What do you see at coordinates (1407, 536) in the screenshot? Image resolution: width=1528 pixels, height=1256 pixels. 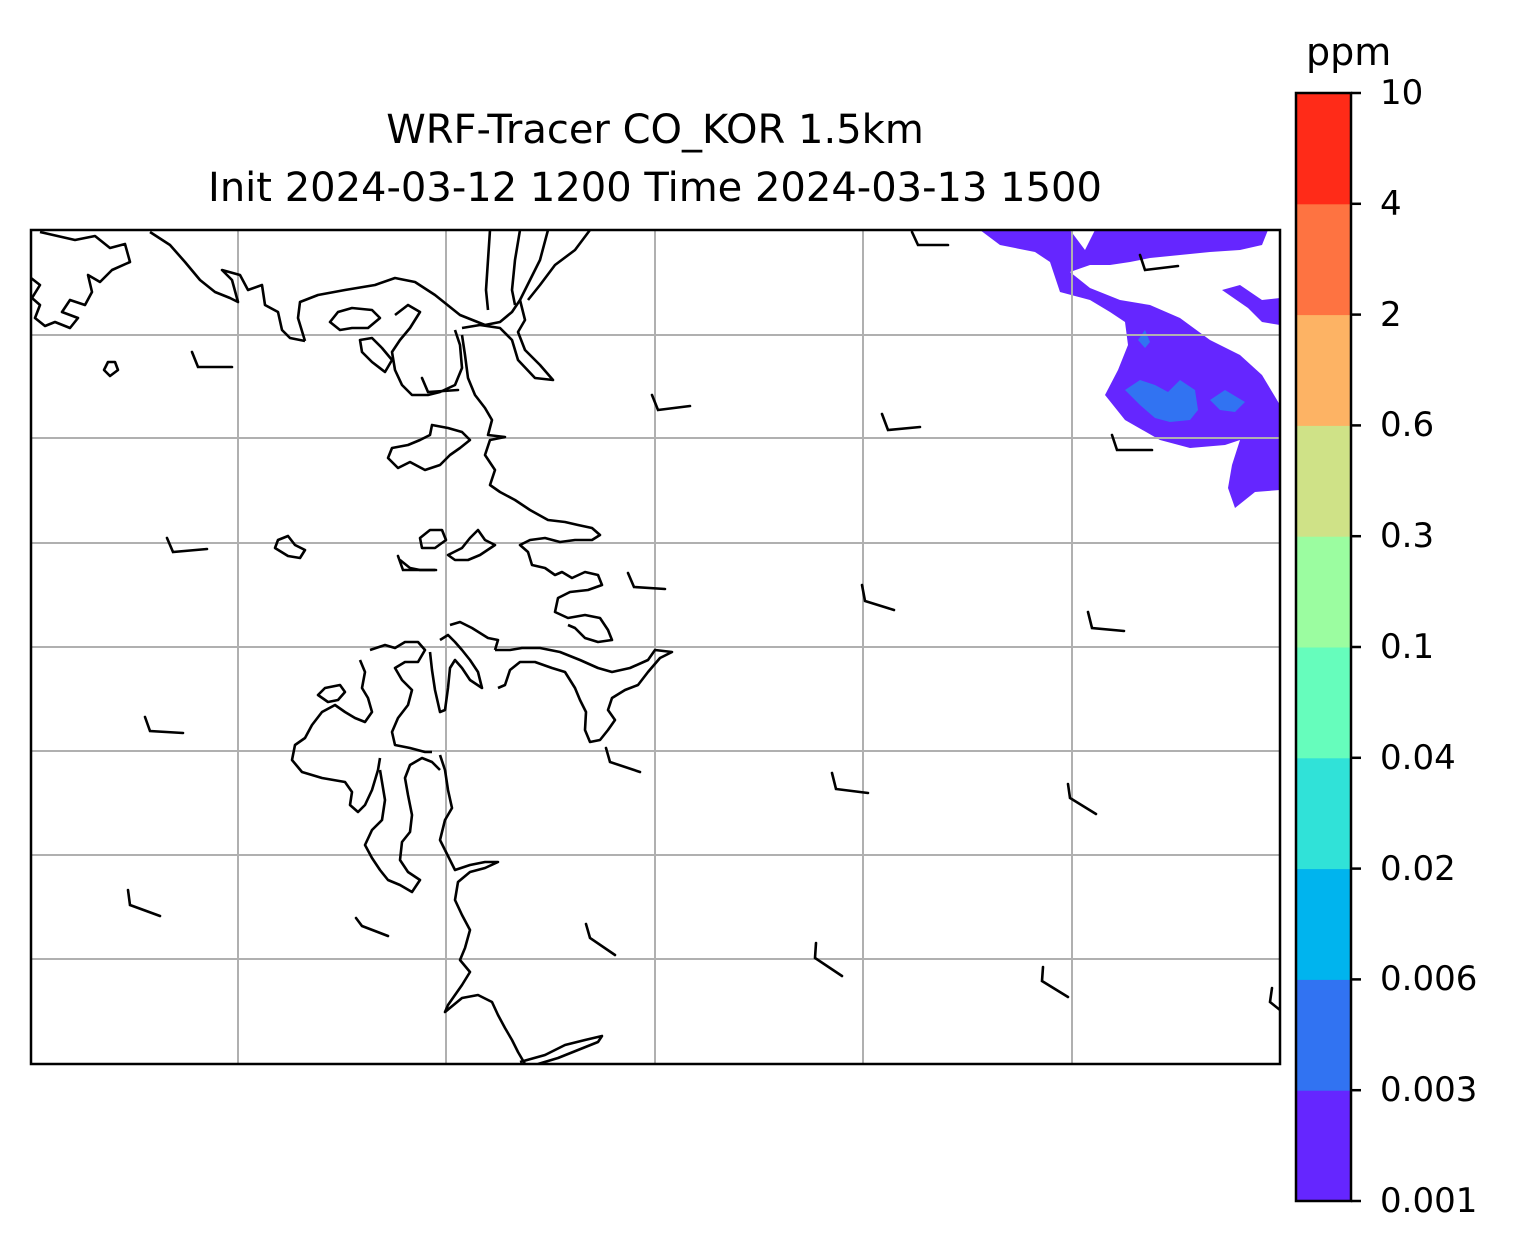 I see `colorbar-tick-label: 0.3` at bounding box center [1407, 536].